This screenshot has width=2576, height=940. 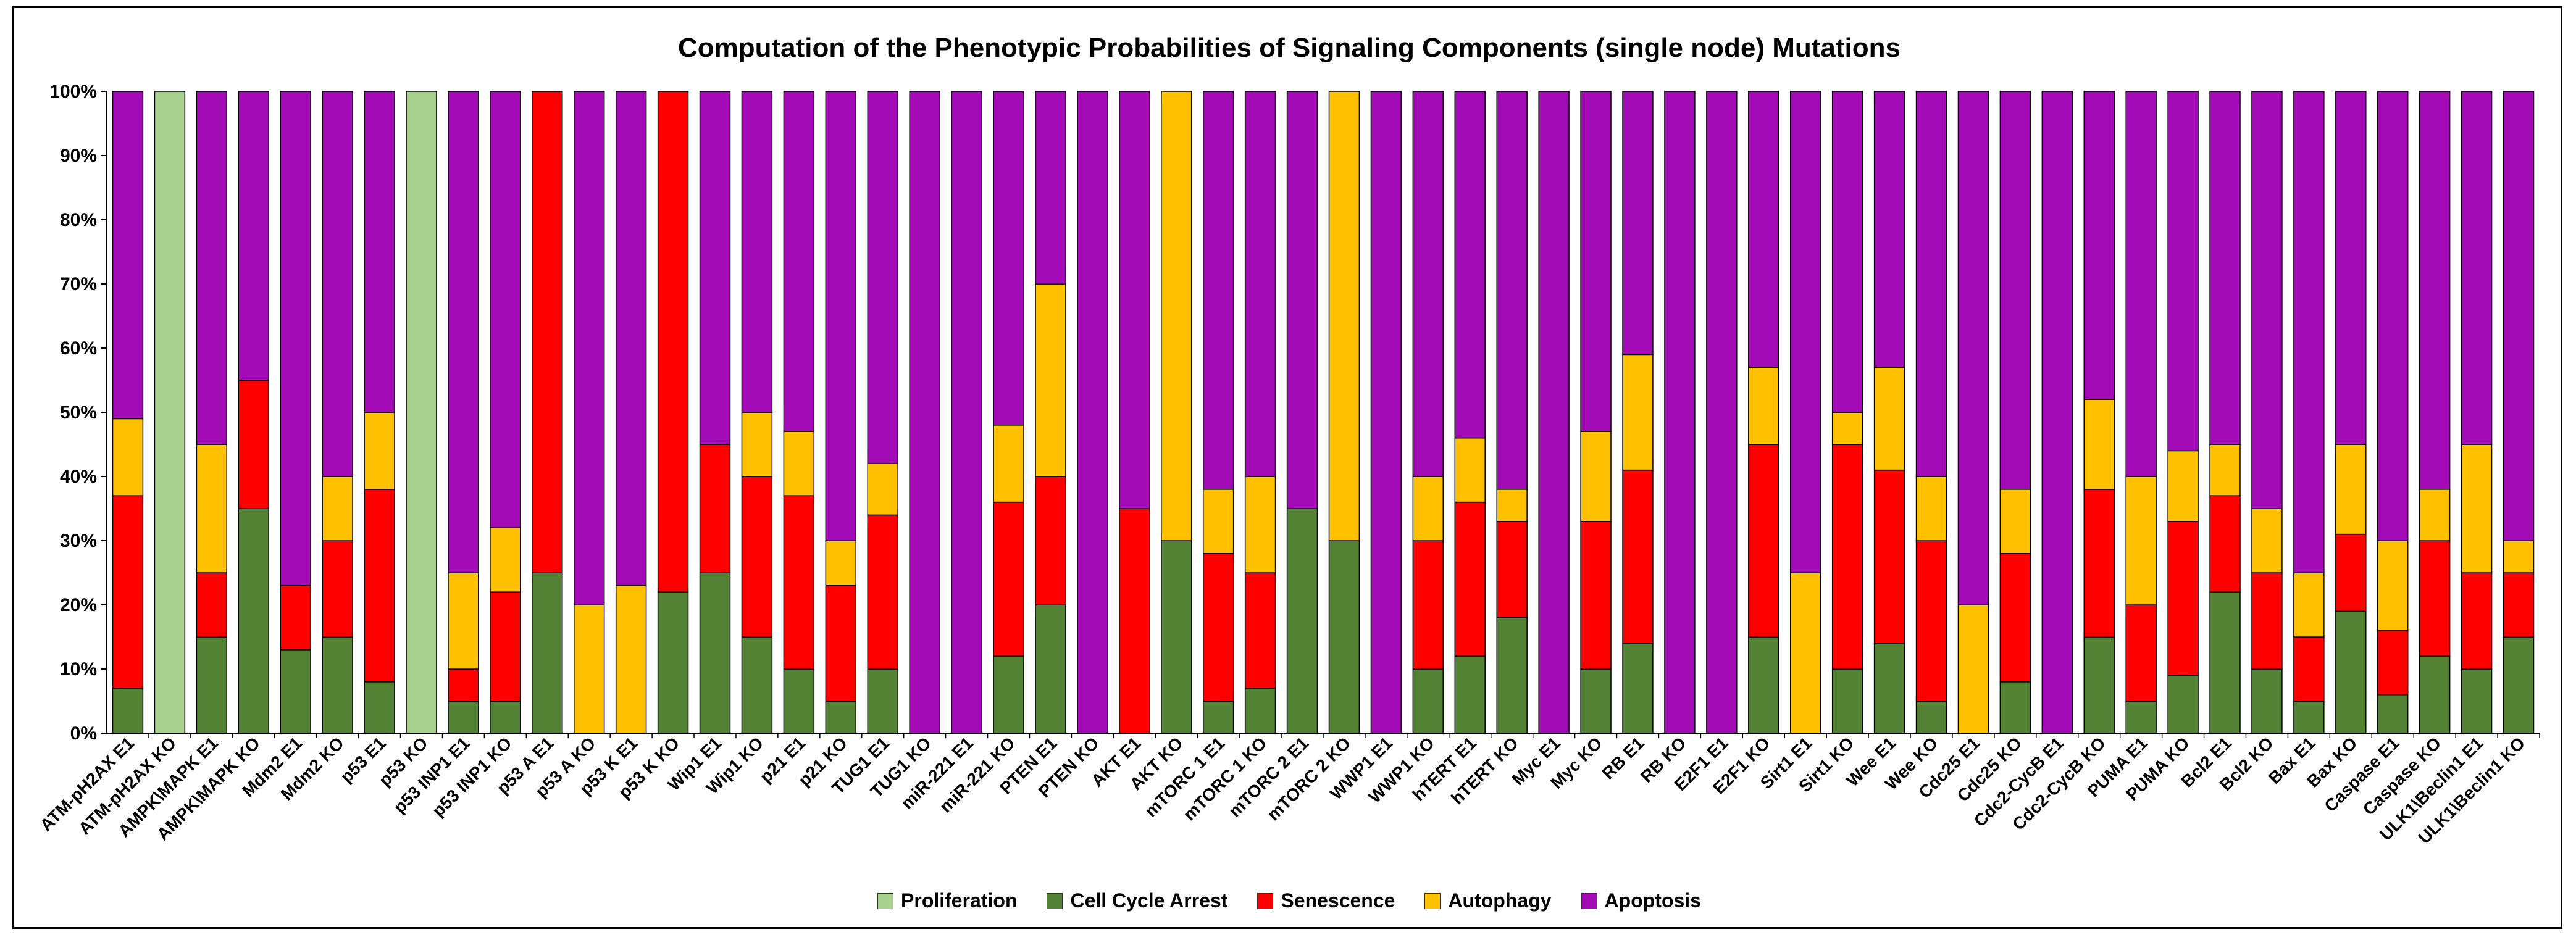 What do you see at coordinates (79, 220) in the screenshot?
I see `y-tick-label: 80%` at bounding box center [79, 220].